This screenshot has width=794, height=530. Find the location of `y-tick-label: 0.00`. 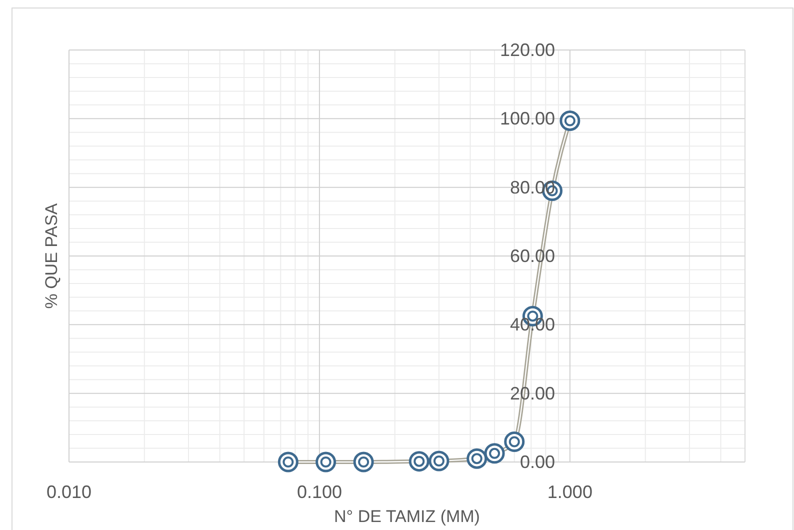

y-tick-label: 0.00 is located at coordinates (537, 462).